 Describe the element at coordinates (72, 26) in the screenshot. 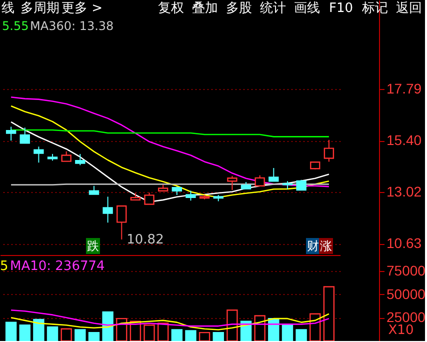

I see `annotation: MA360: 13.38` at that location.